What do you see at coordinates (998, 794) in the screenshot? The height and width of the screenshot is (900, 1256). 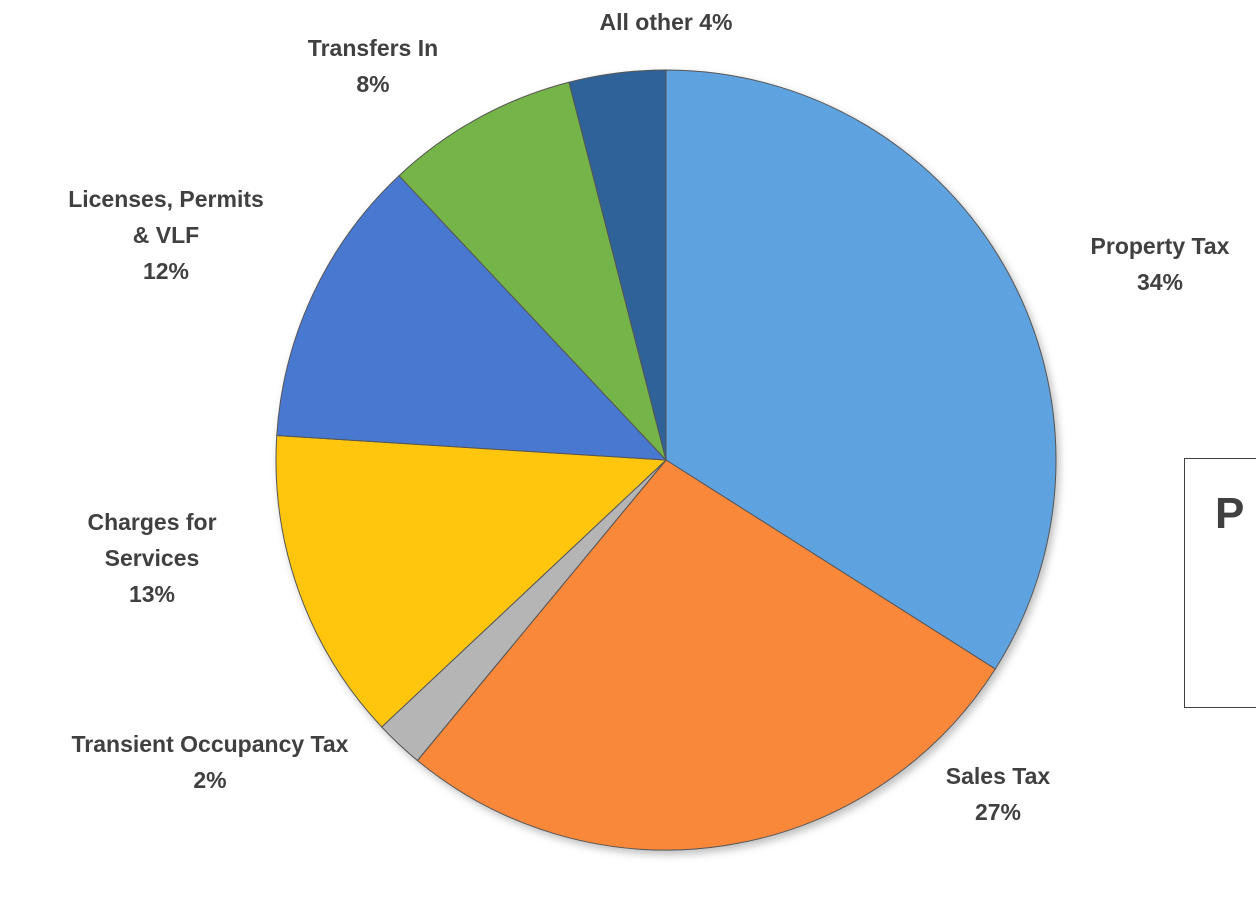 I see `pie-label-1: Sales Tax 27%` at bounding box center [998, 794].